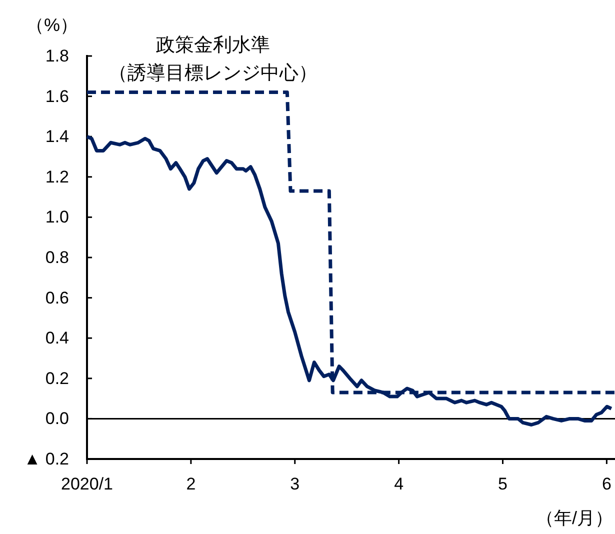 Image resolution: width=615 pixels, height=534 pixels. I want to click on y-tick-label: ▲ 0.2, so click(46, 459).